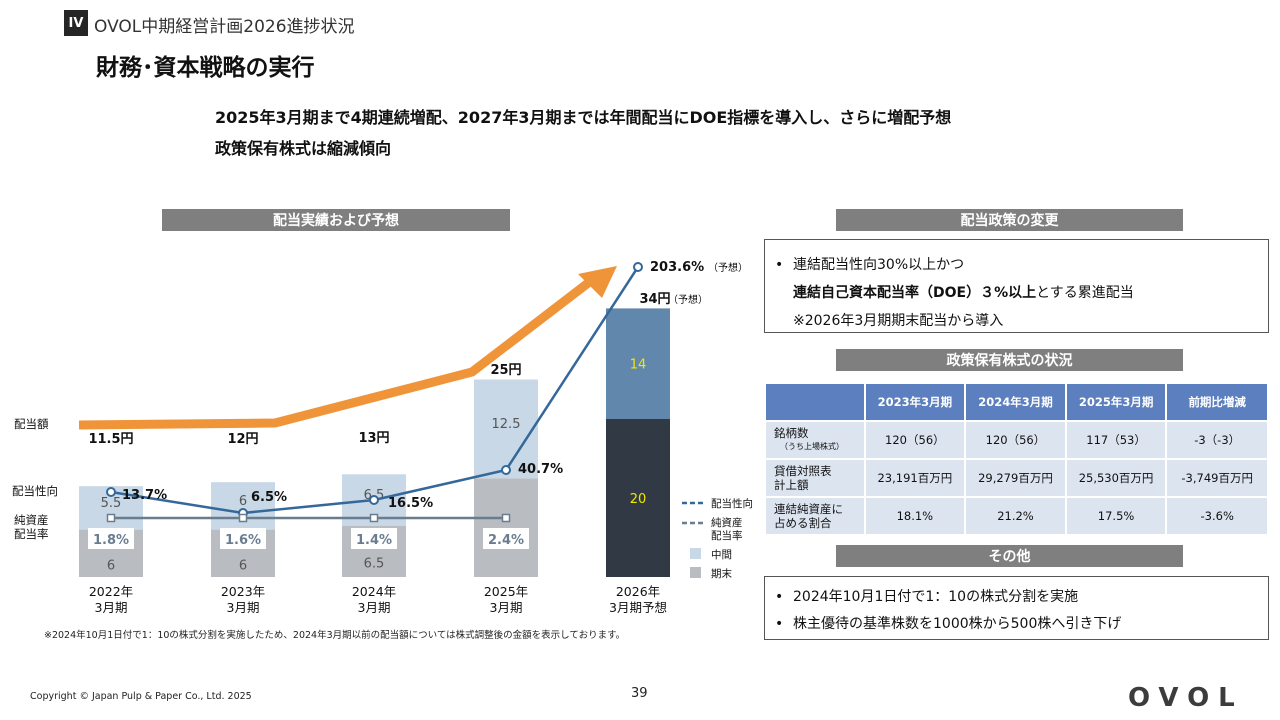  What do you see at coordinates (31, 534) in the screenshot?
I see `row-label-doe: 配当率` at bounding box center [31, 534].